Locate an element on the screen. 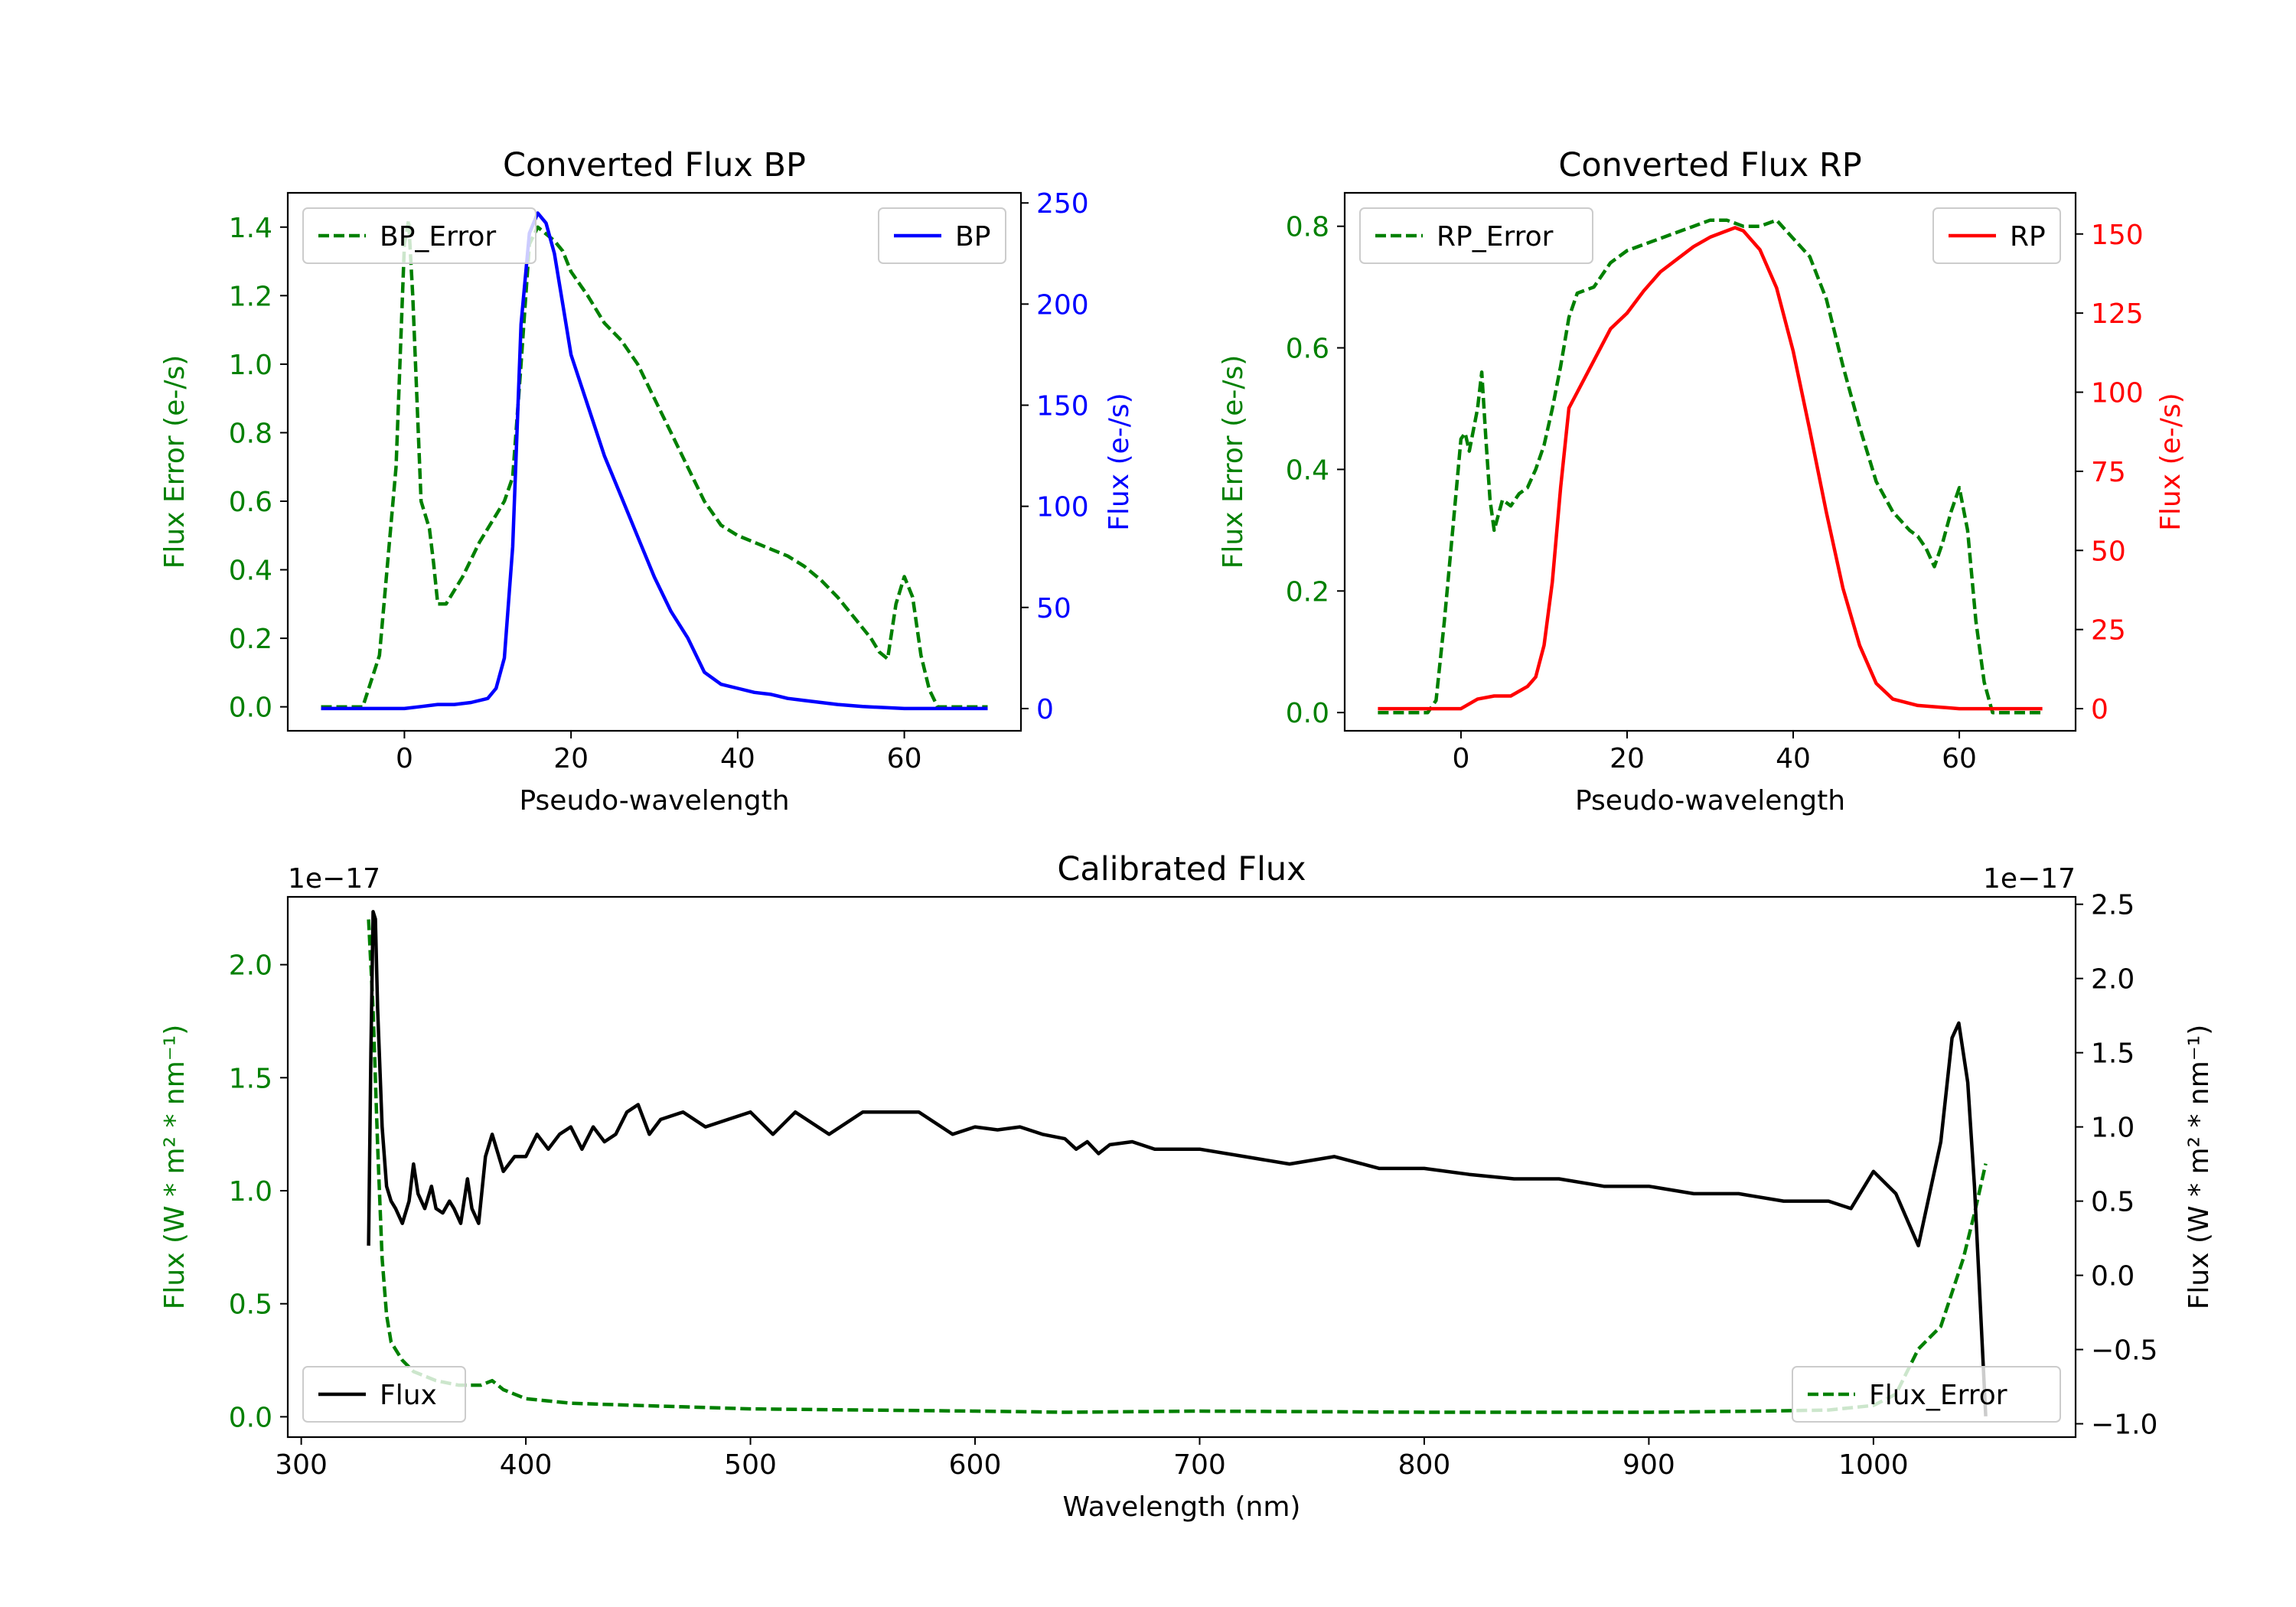 The width and height of the screenshot is (2296, 1607). x-tick-label: 500 is located at coordinates (750, 1465).